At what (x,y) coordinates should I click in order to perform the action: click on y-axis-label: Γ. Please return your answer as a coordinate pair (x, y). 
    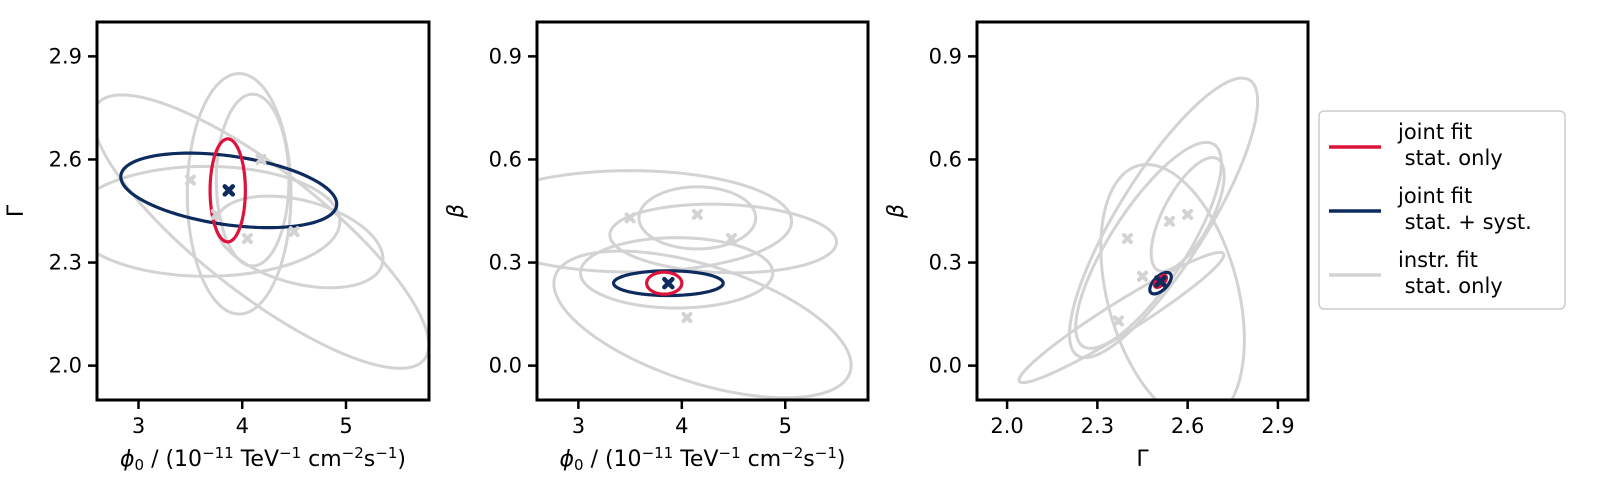
    Looking at the image, I should click on (16, 210).